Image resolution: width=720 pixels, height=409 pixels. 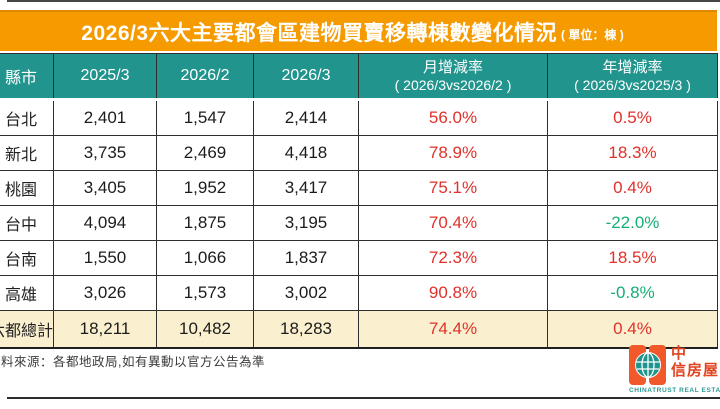 What do you see at coordinates (205, 293) in the screenshot?
I see `row-m2: 1,573` at bounding box center [205, 293].